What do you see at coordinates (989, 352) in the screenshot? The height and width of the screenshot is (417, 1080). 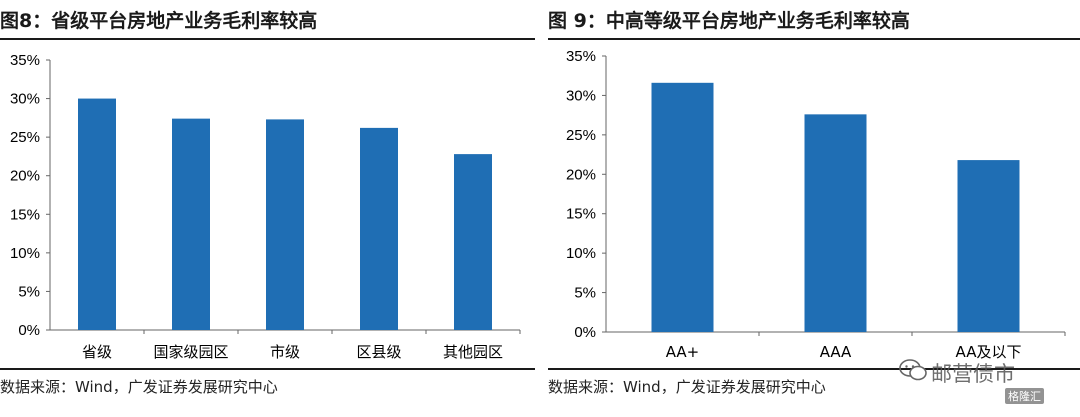 I see `x-tick-label: AA及以下` at bounding box center [989, 352].